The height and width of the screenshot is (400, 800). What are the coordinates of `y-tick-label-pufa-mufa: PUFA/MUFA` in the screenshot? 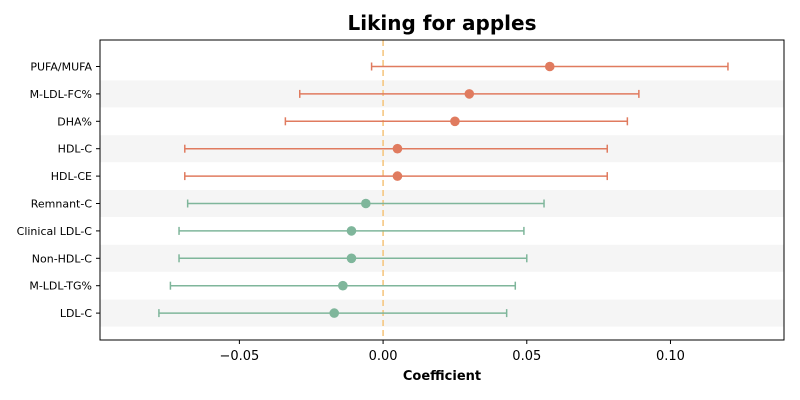 It's located at (61, 67).